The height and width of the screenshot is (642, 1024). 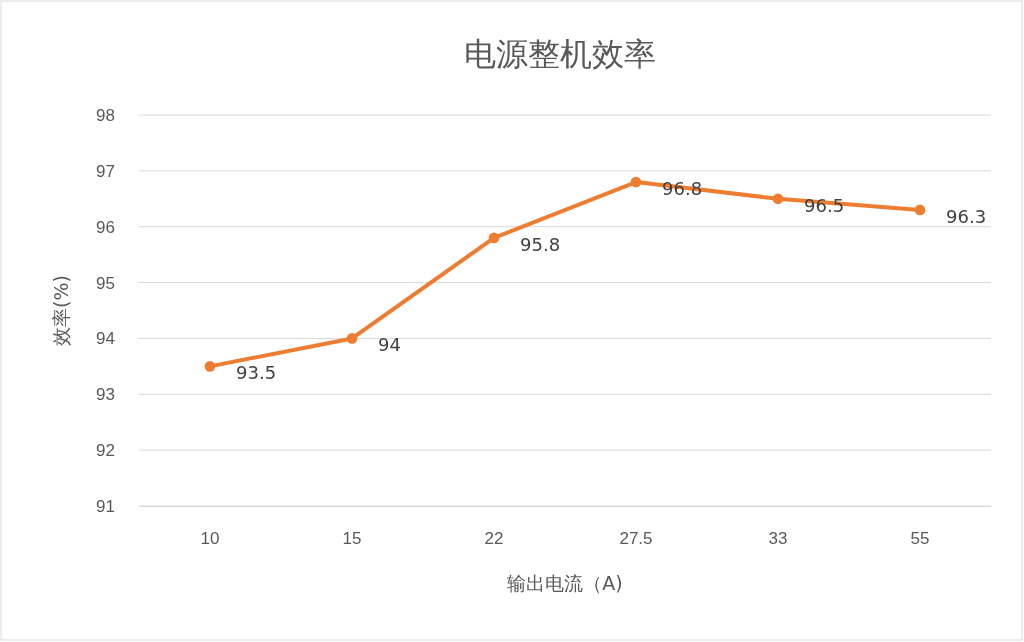 What do you see at coordinates (105, 339) in the screenshot?
I see `y-tick-label: 94` at bounding box center [105, 339].